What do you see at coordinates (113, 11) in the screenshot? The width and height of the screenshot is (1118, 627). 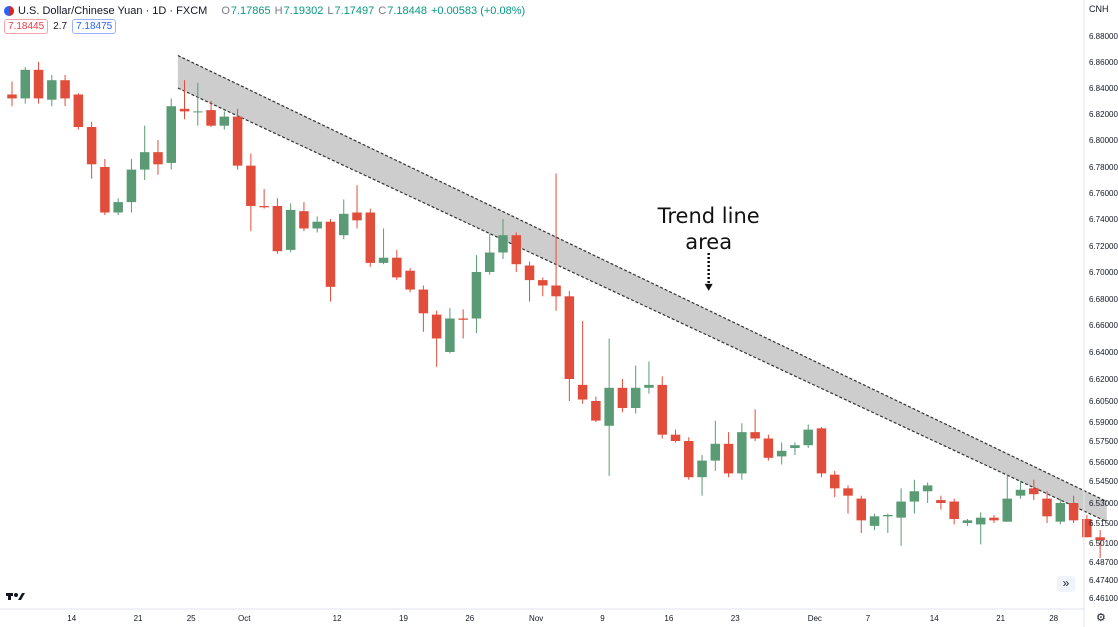 I see `symbol-title: U.S. Dollar/Chinese Yuan · 1D · FXCM` at bounding box center [113, 11].